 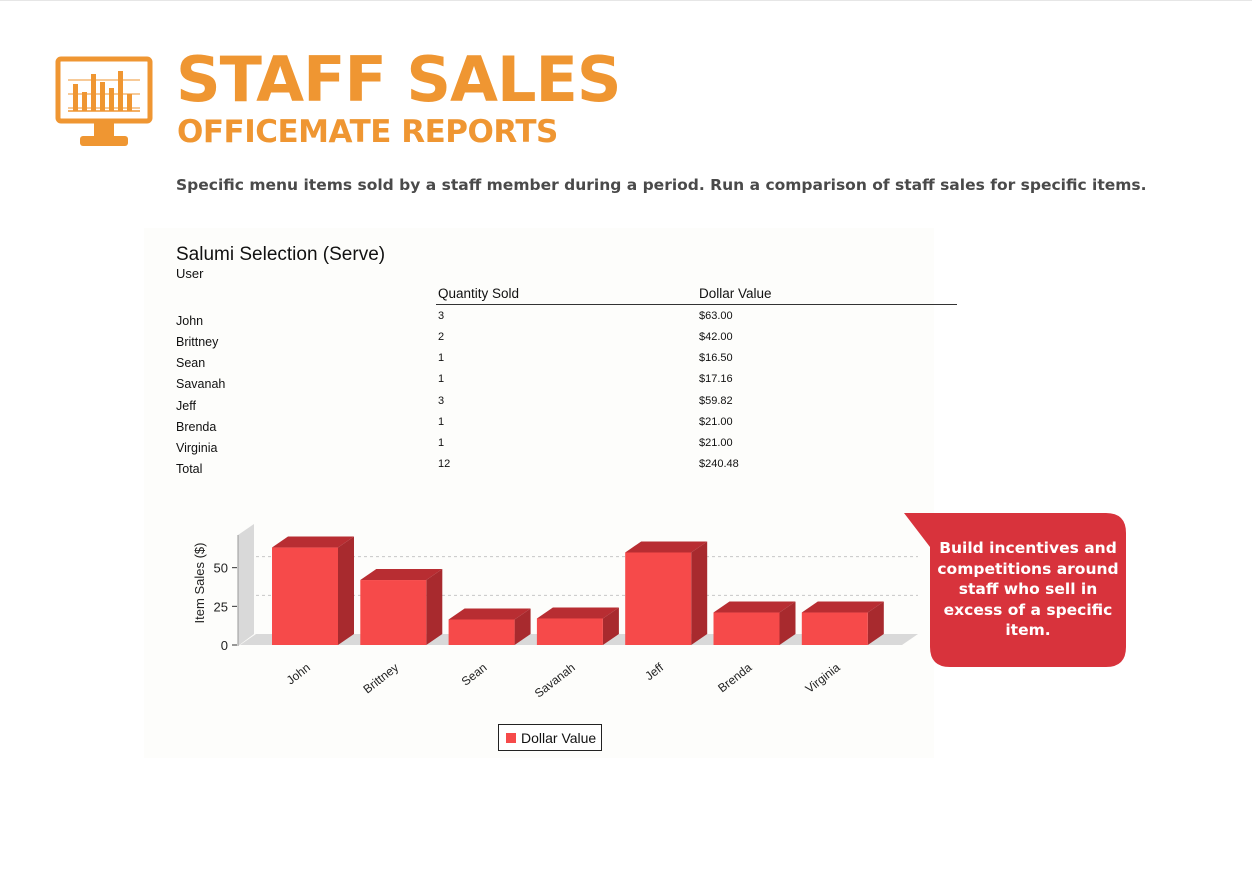 What do you see at coordinates (654, 671) in the screenshot?
I see `chart-x-tick-label: Jeff` at bounding box center [654, 671].